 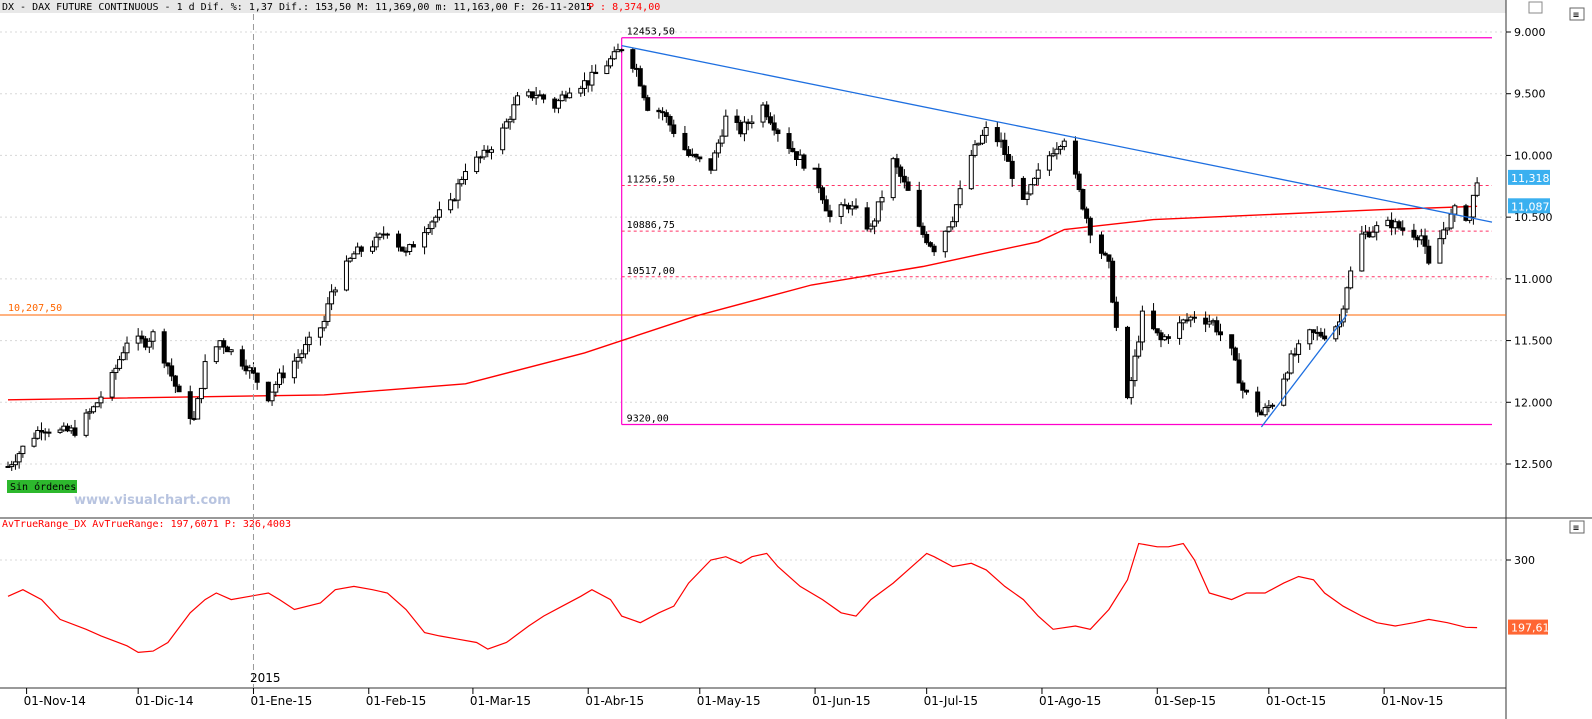 What do you see at coordinates (1529, 206) in the screenshot?
I see `price-tag-ma-box` at bounding box center [1529, 206].